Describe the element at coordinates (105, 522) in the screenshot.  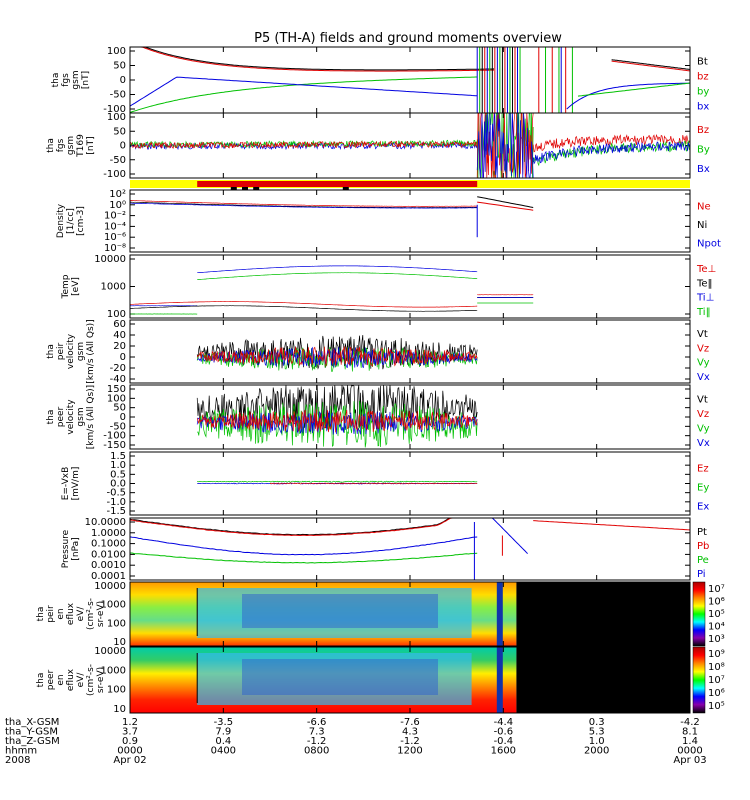
I see `y-tick-label: 10.0000` at that location.